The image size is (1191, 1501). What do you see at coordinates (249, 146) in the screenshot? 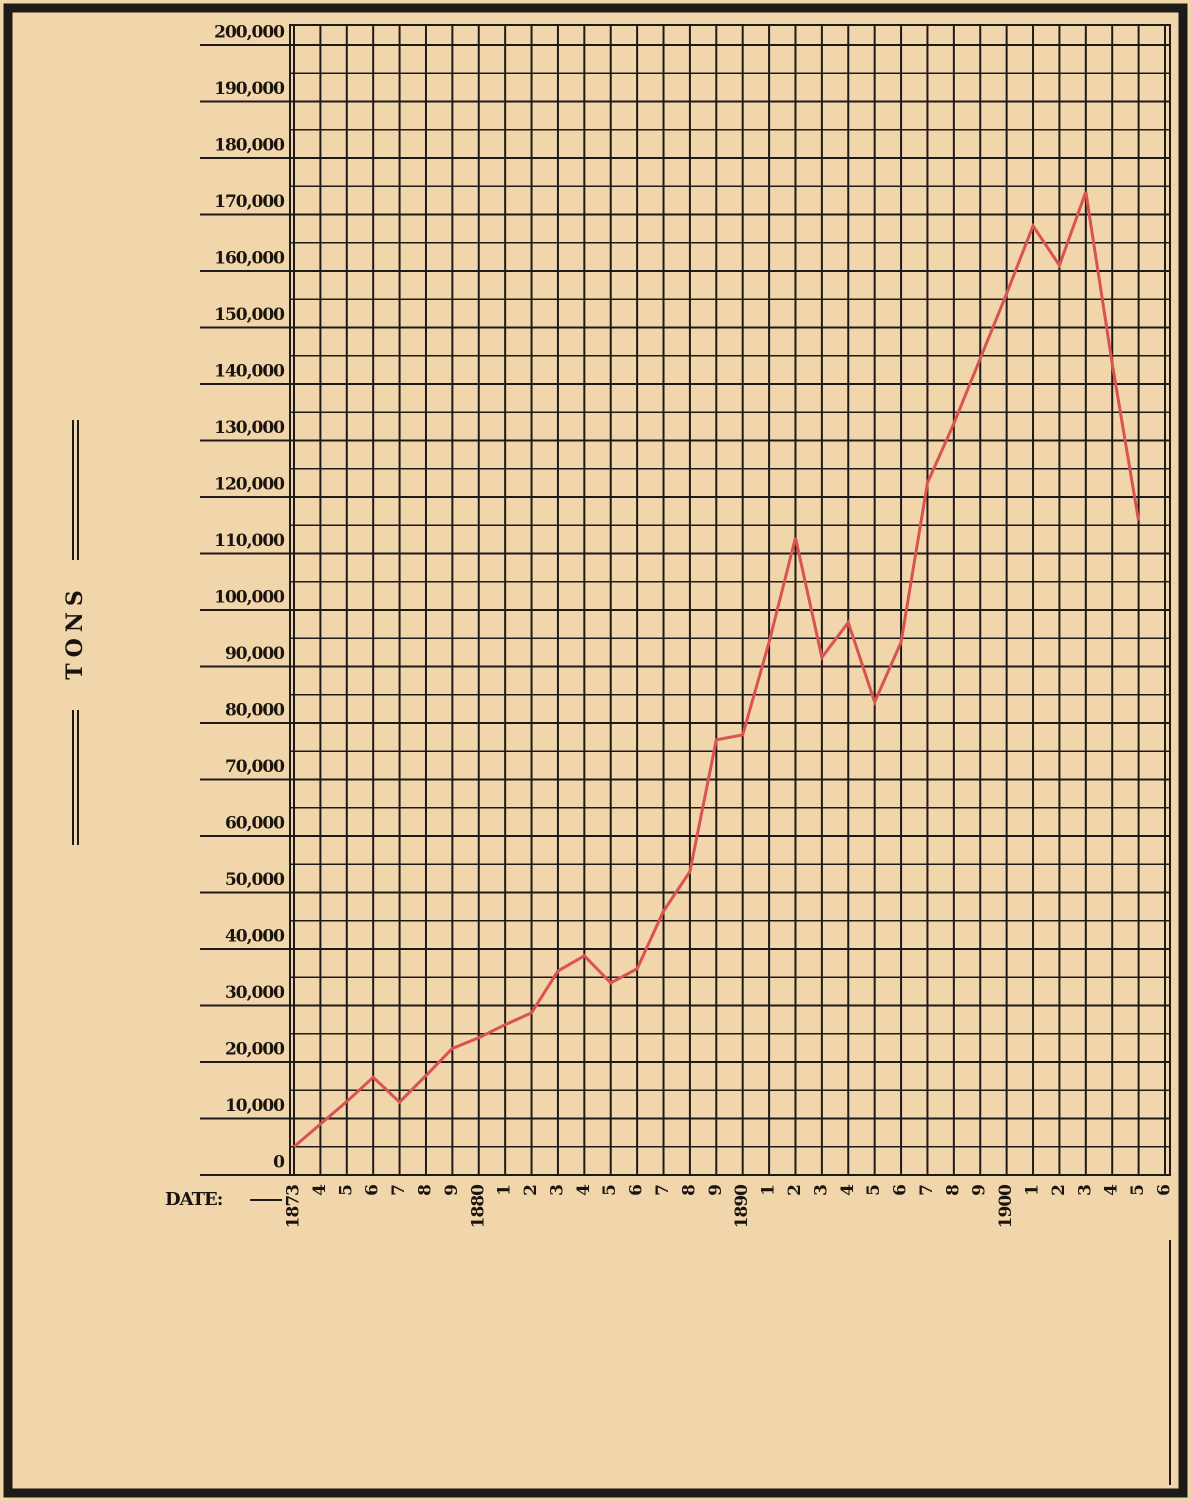
I see `y-tick-label: 180,000` at bounding box center [249, 146].